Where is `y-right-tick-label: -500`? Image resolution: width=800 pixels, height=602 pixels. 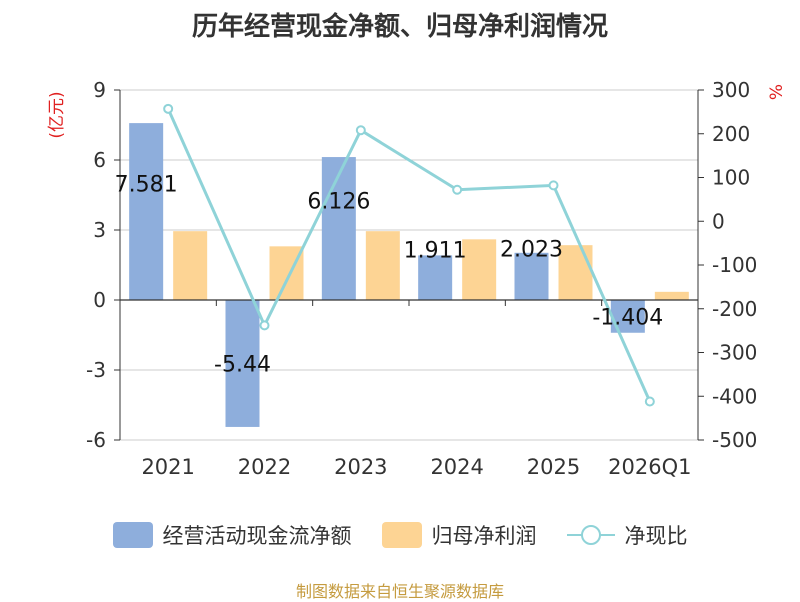 y-right-tick-label: -500 is located at coordinates (734, 440).